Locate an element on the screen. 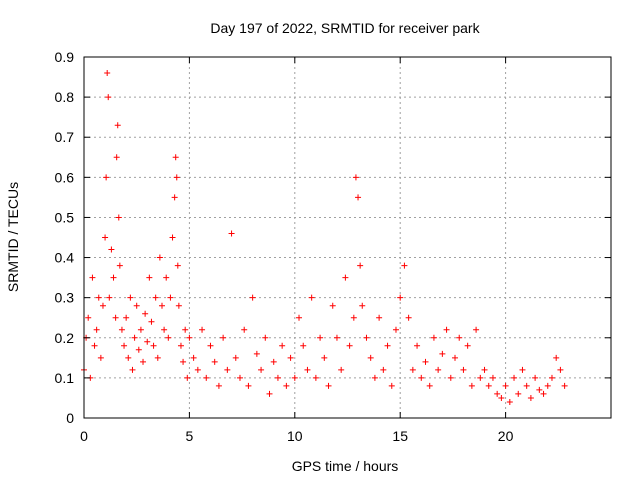  y-tick-label: 0.3 is located at coordinates (65, 298).